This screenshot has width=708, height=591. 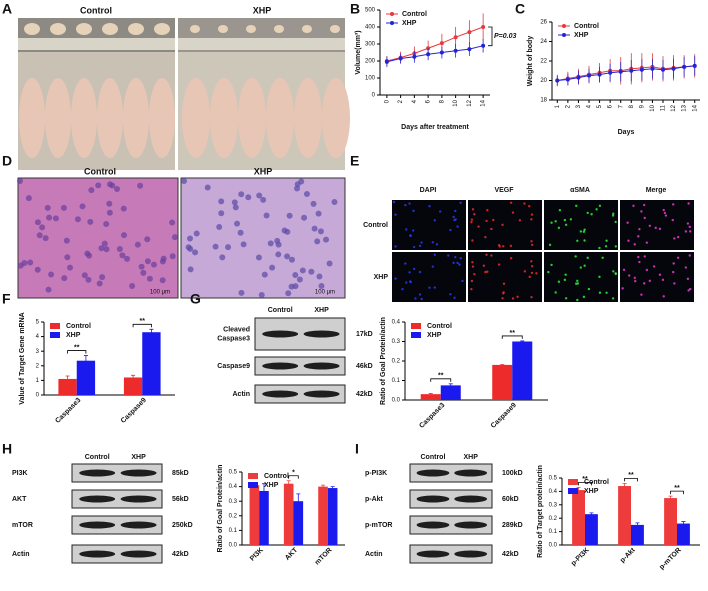 I want to click on x-tick-label: 14, so click(x=695, y=107).